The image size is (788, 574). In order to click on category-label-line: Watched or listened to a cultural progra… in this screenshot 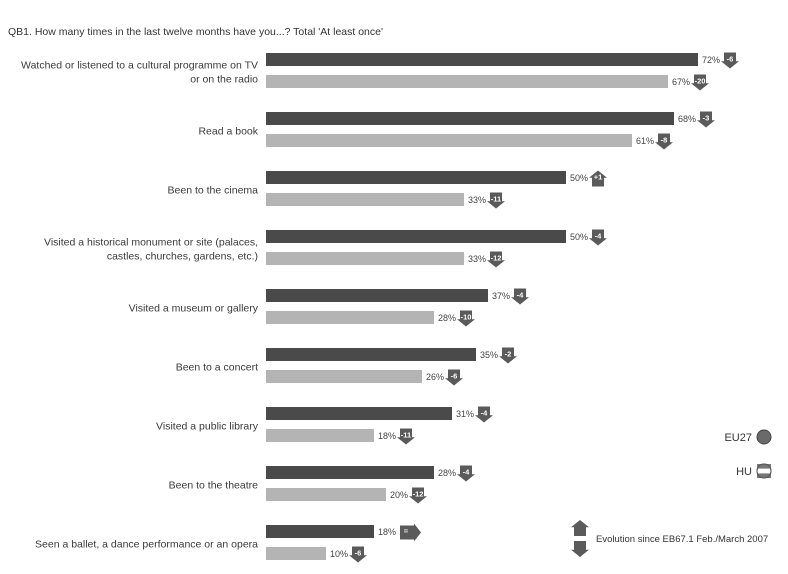, I will do `click(139, 66)`.